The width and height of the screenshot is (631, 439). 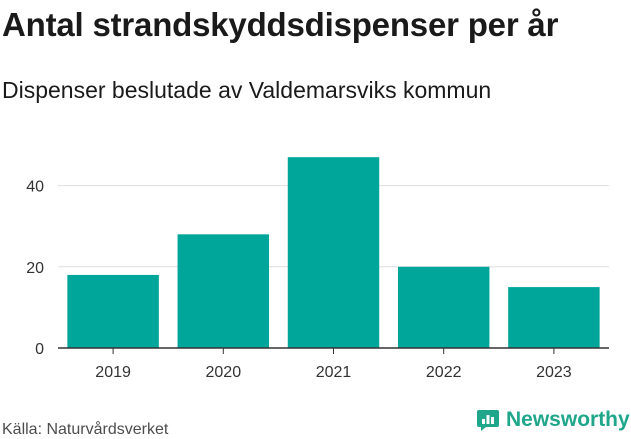 I want to click on y-tick-label: 20, so click(x=35, y=268).